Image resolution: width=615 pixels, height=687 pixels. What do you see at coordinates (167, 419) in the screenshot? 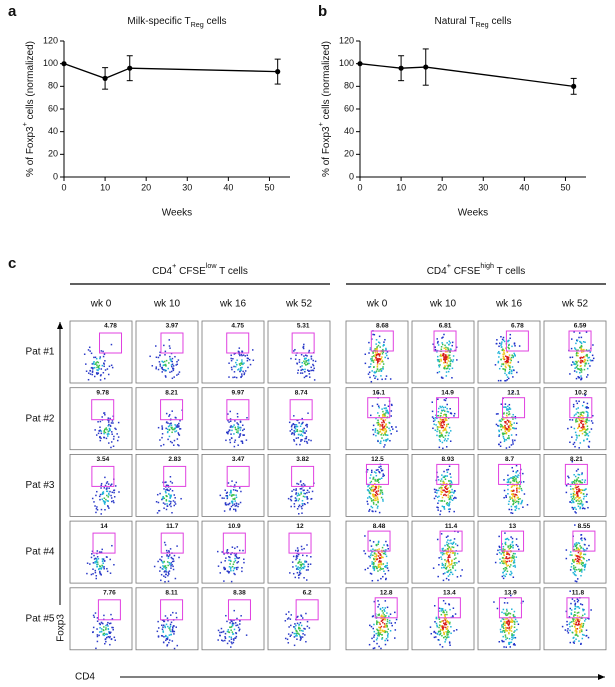
I see `flow-plot: 8.21` at bounding box center [167, 419].